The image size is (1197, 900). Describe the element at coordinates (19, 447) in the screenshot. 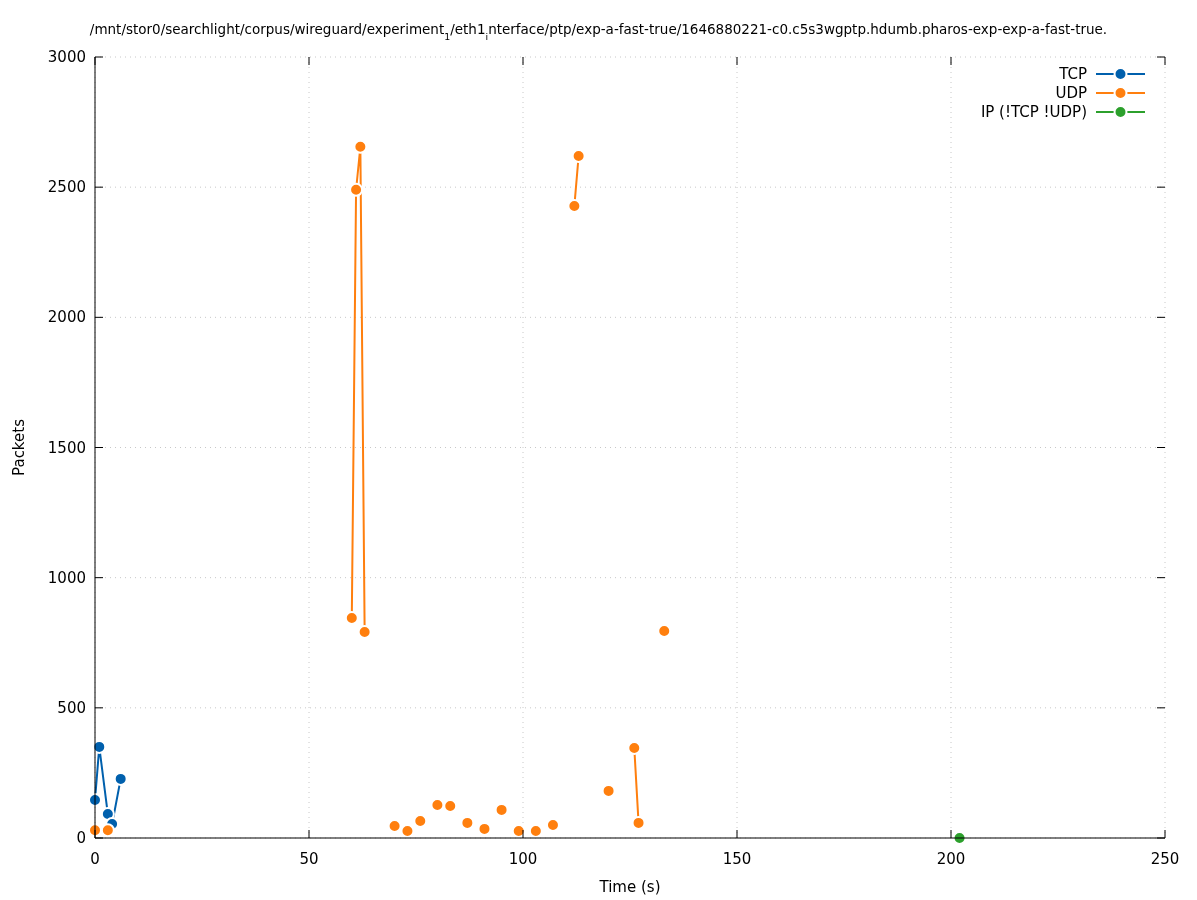

I see `y-axis-title: Packets` at that location.